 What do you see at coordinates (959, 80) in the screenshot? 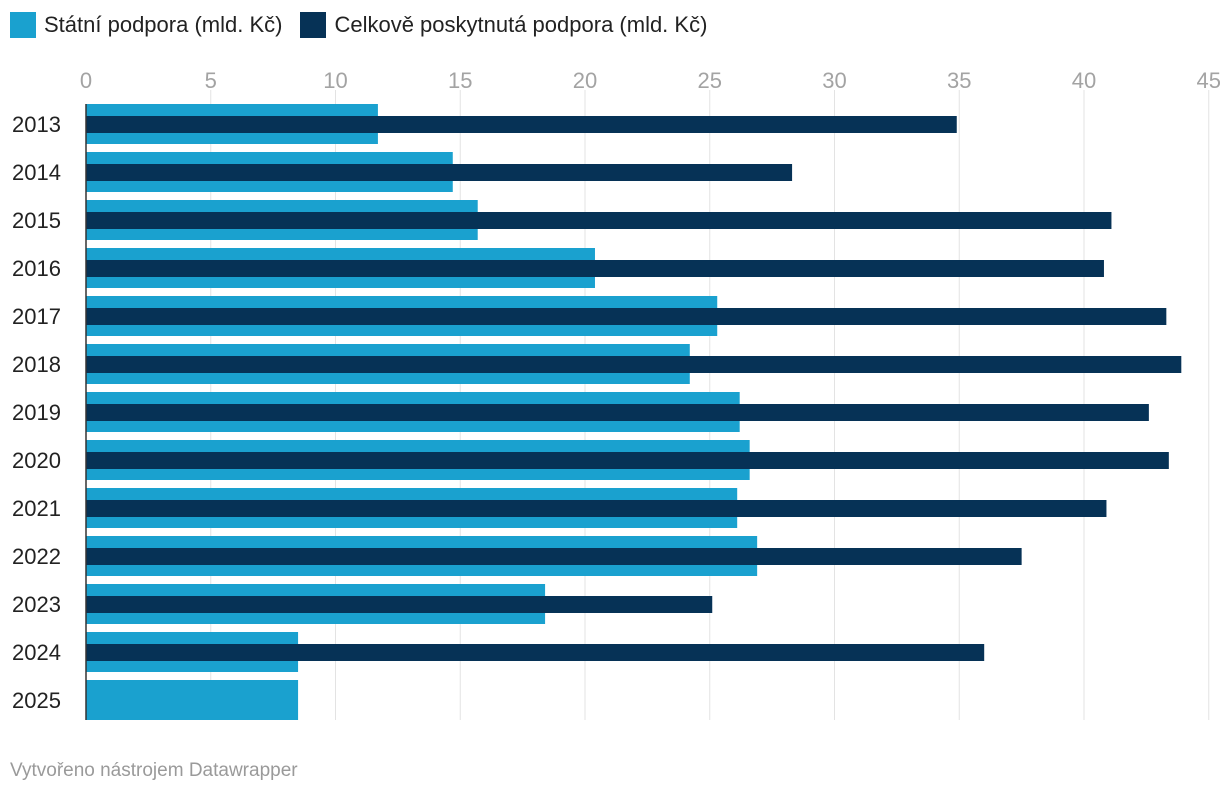
I see `x-tick-label: 35` at bounding box center [959, 80].